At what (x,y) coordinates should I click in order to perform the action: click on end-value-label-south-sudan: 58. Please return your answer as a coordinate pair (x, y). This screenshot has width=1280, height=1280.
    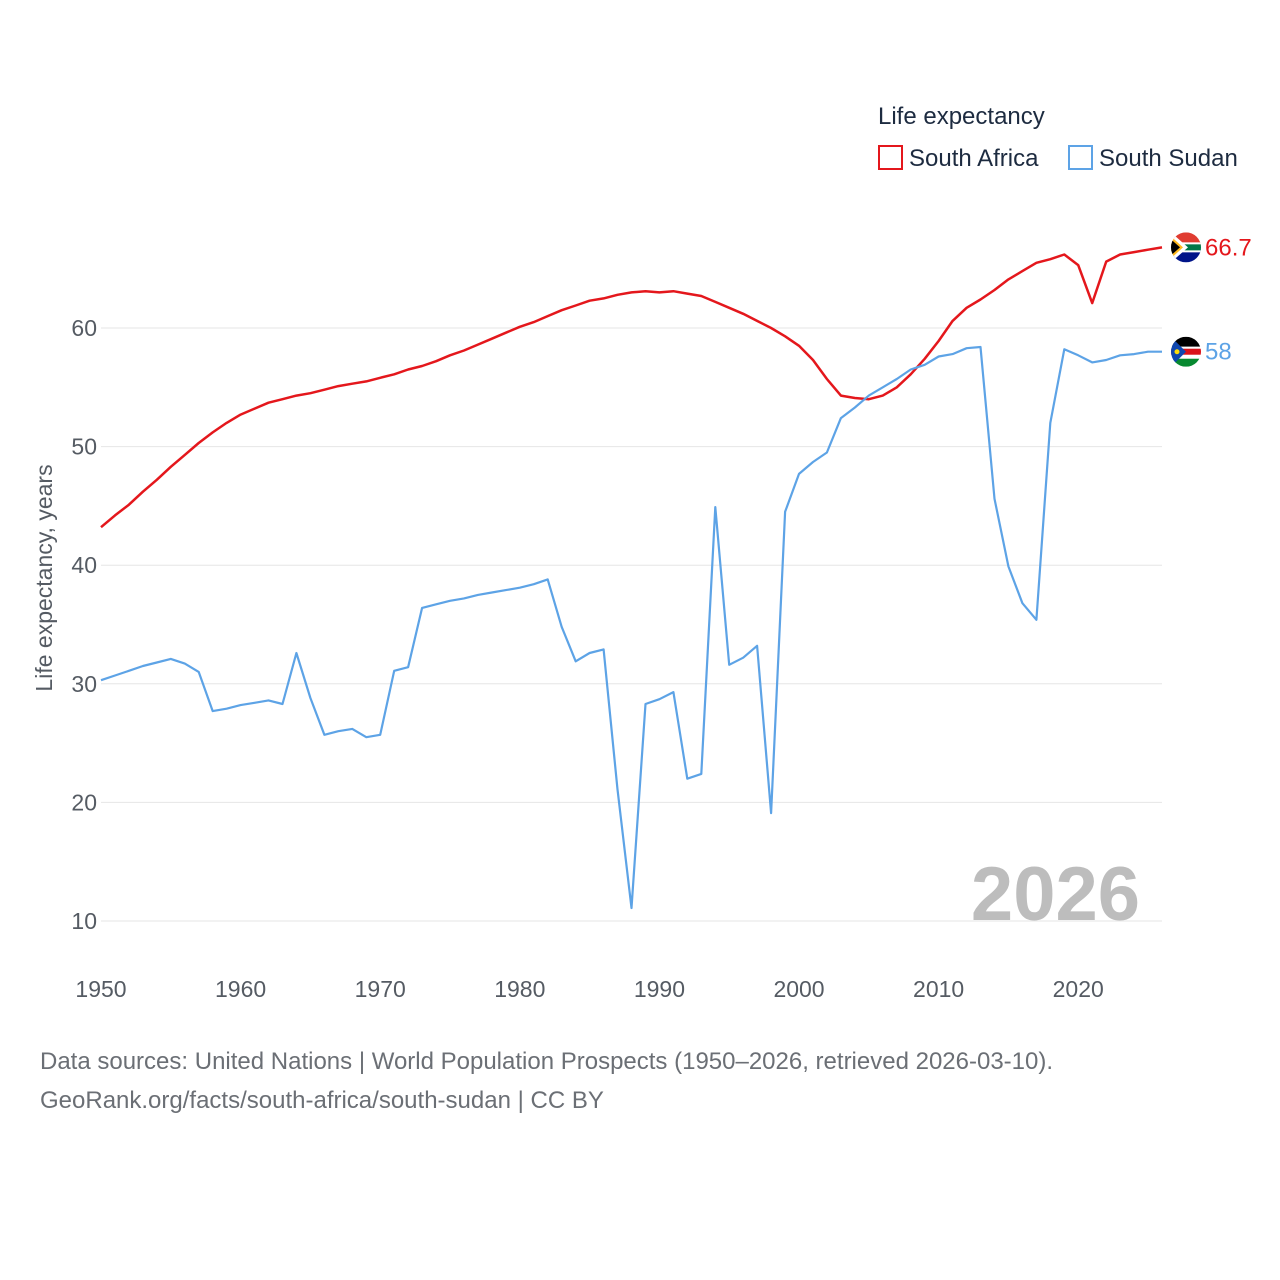
    Looking at the image, I should click on (1218, 352).